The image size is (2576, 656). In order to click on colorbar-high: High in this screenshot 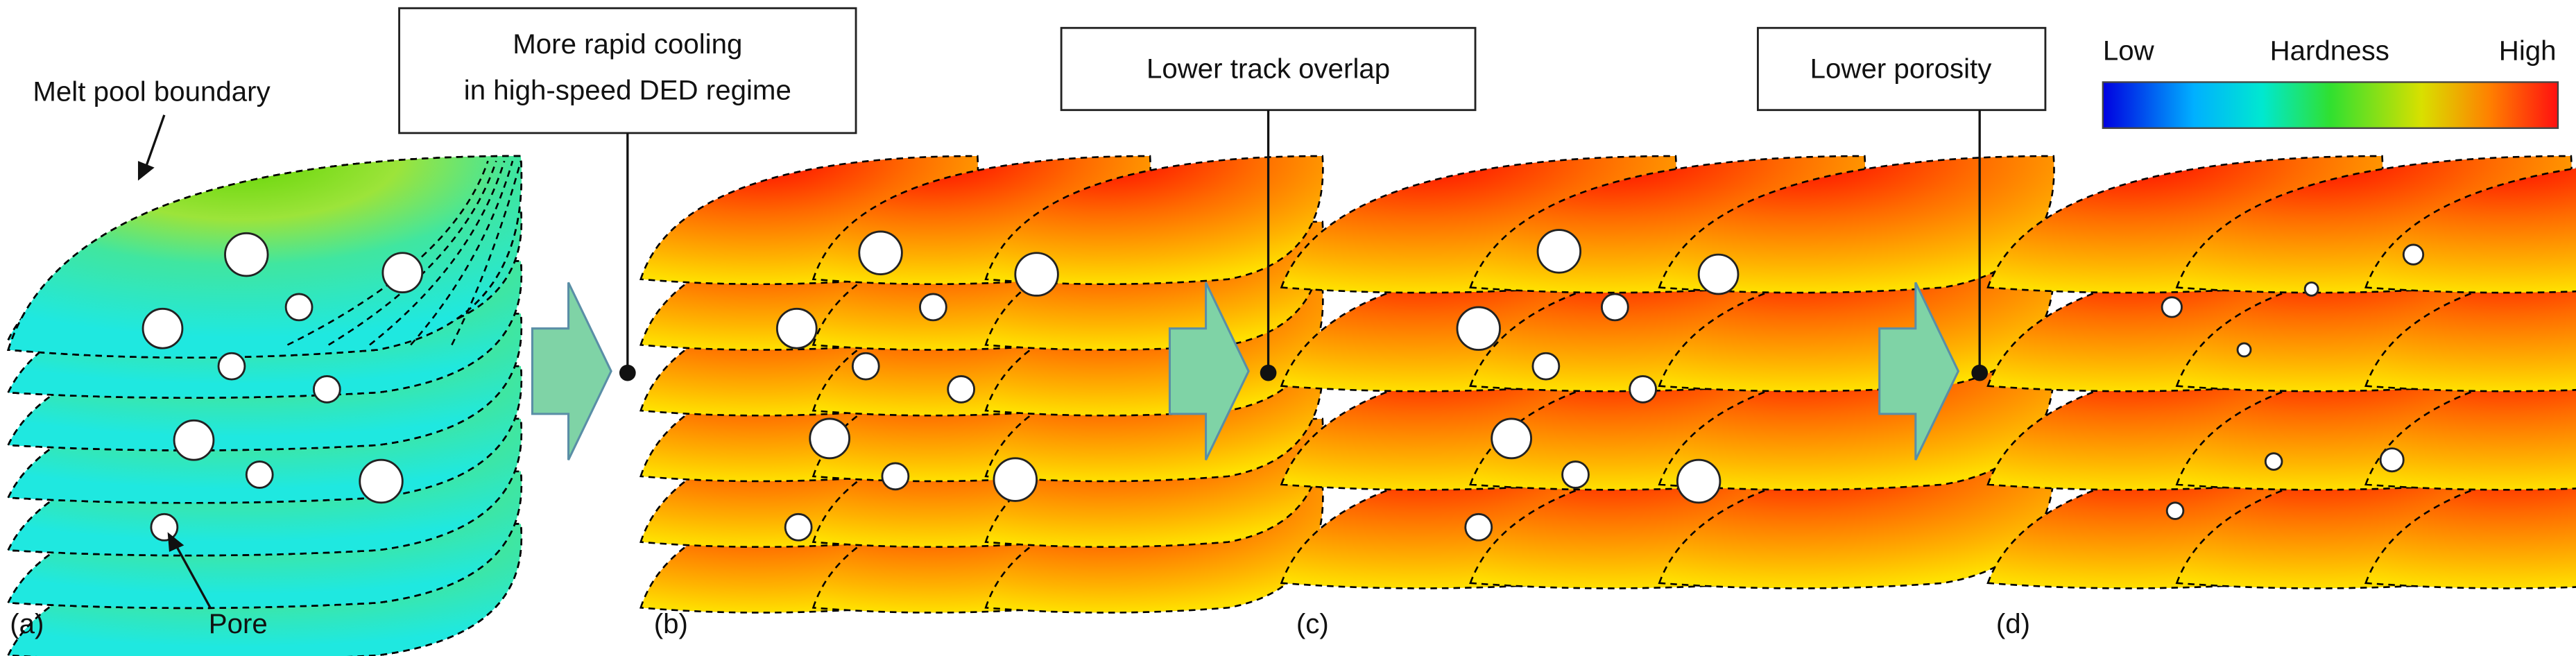, I will do `click(2528, 50)`.